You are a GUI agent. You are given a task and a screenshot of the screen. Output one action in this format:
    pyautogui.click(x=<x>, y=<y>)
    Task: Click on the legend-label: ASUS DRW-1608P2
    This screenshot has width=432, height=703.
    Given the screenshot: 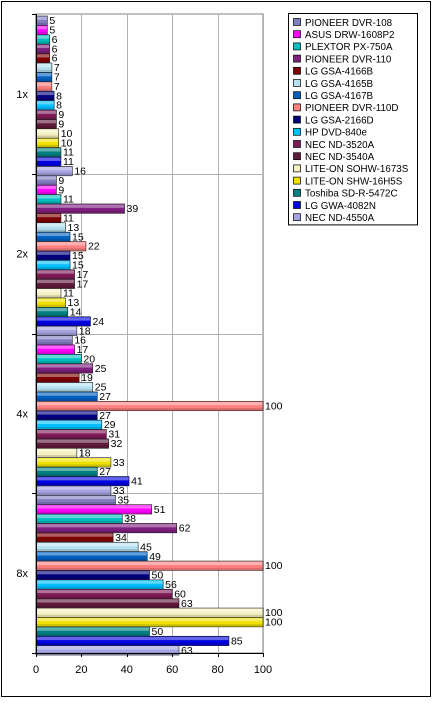 What is the action you would take?
    pyautogui.click(x=349, y=35)
    